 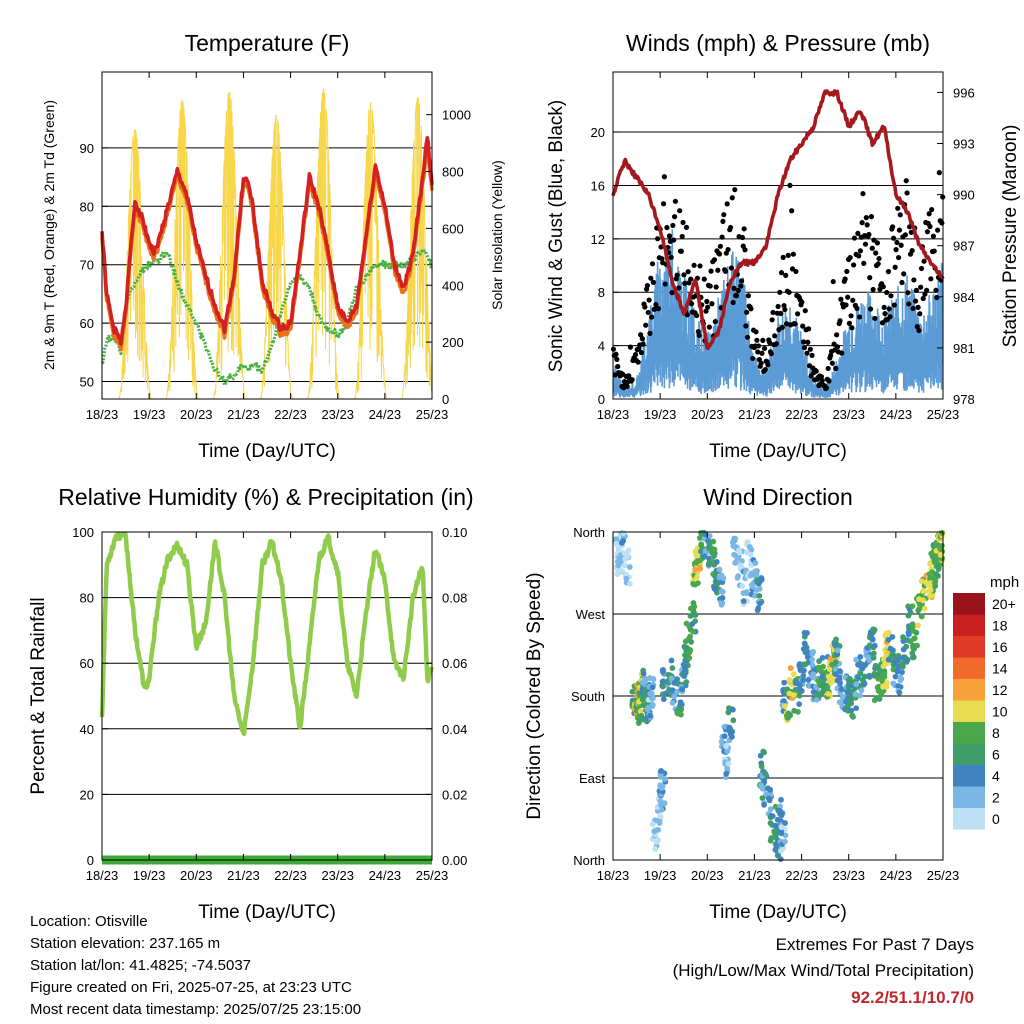 What do you see at coordinates (141, 965) in the screenshot?
I see `footer-latlon: Station lat/lon: 41.4825; -74.5037` at bounding box center [141, 965].